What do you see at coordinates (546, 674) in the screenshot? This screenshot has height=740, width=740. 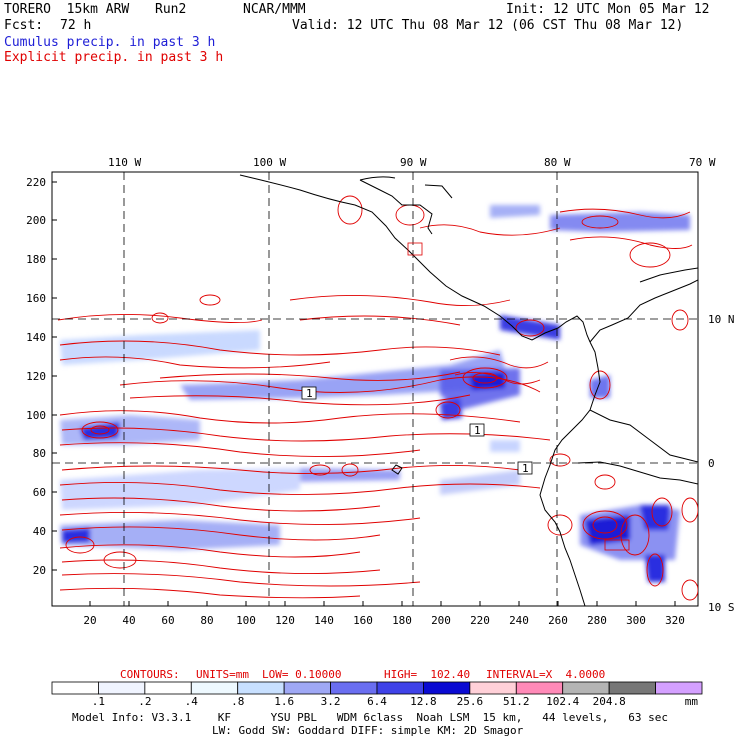 I see `contours-interval: INTERVAL=X 4.0000` at bounding box center [546, 674].